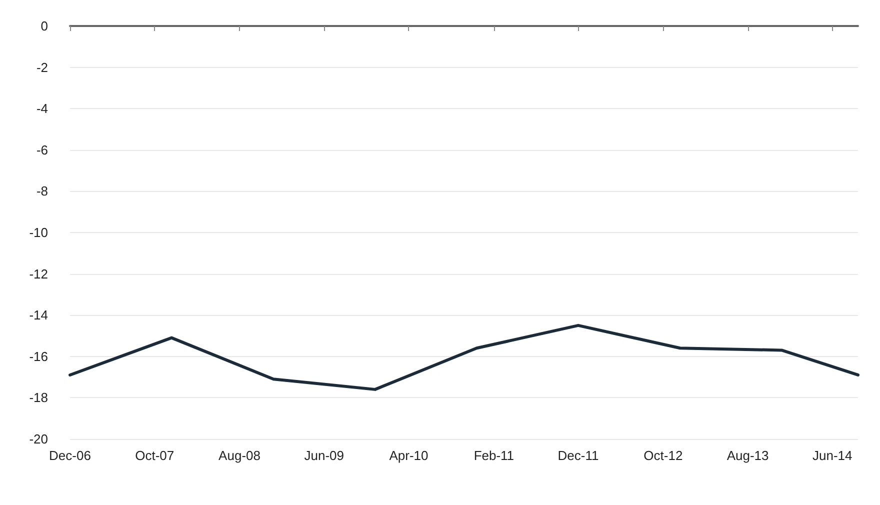 This screenshot has width=880, height=505. Describe the element at coordinates (38, 439) in the screenshot. I see `y-tick-label: -20` at that location.